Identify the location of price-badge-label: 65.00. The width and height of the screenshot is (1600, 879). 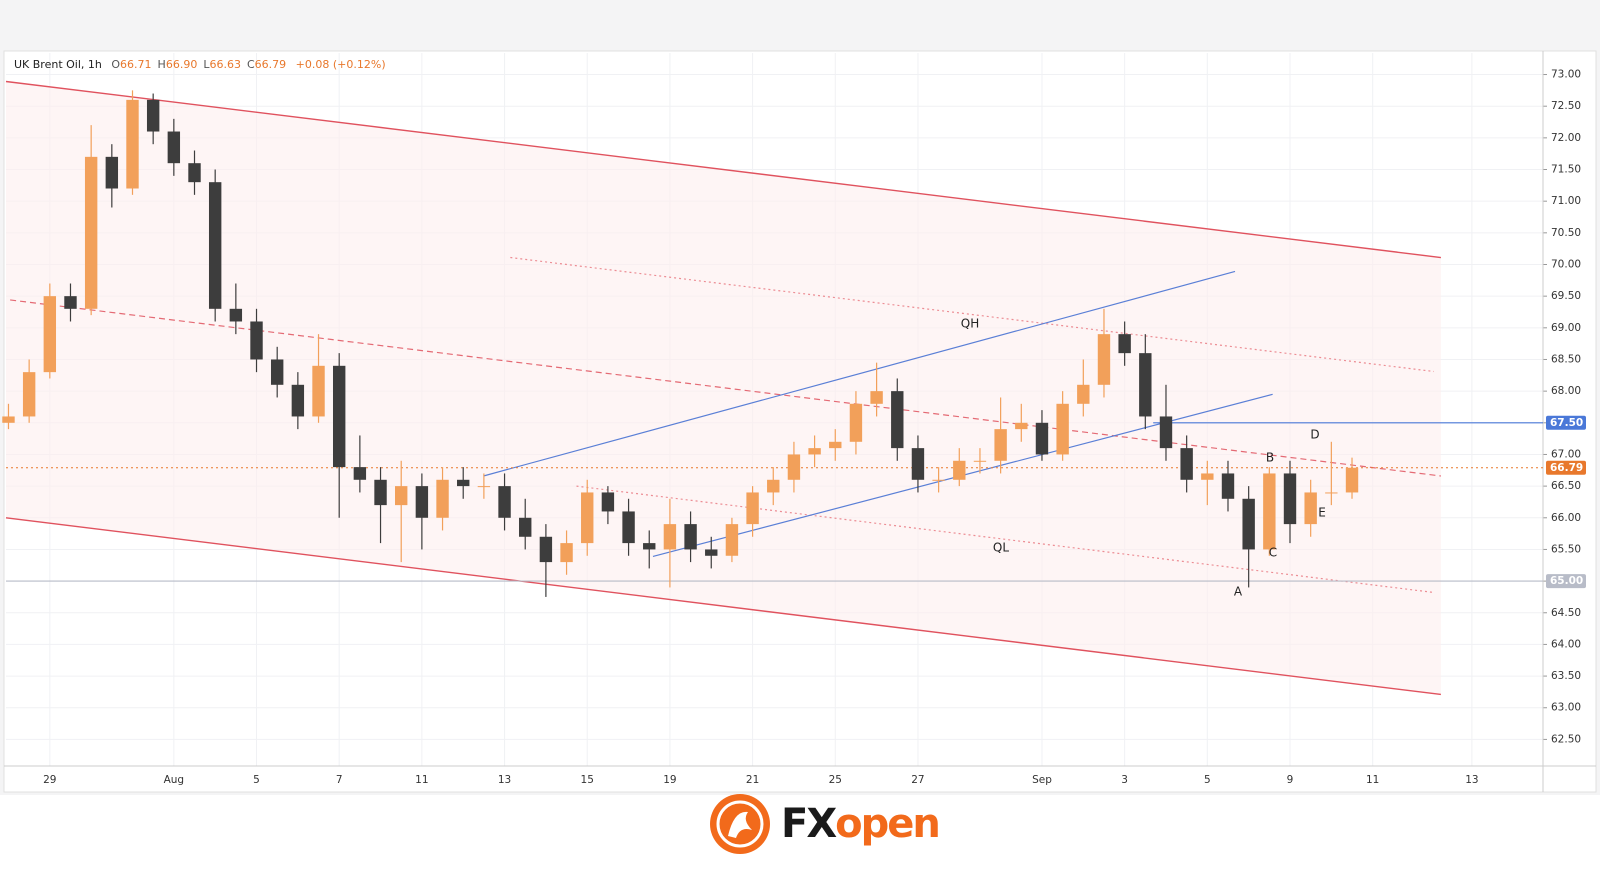
(1566, 581).